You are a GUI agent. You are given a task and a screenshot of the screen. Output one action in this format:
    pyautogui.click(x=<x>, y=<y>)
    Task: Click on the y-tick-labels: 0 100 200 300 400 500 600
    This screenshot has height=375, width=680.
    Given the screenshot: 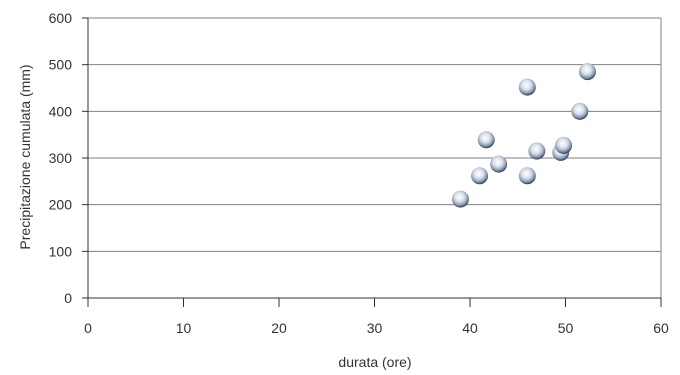 What is the action you would take?
    pyautogui.click(x=61, y=158)
    